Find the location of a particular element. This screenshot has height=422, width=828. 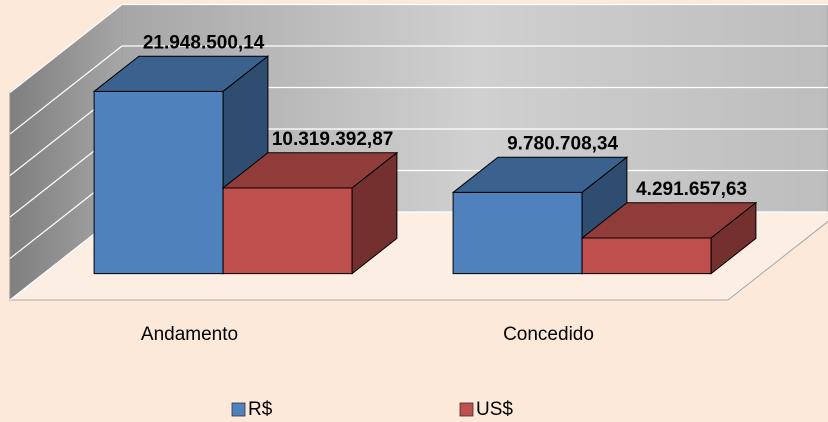

value-label: 4.291.657,63 is located at coordinates (691, 189).